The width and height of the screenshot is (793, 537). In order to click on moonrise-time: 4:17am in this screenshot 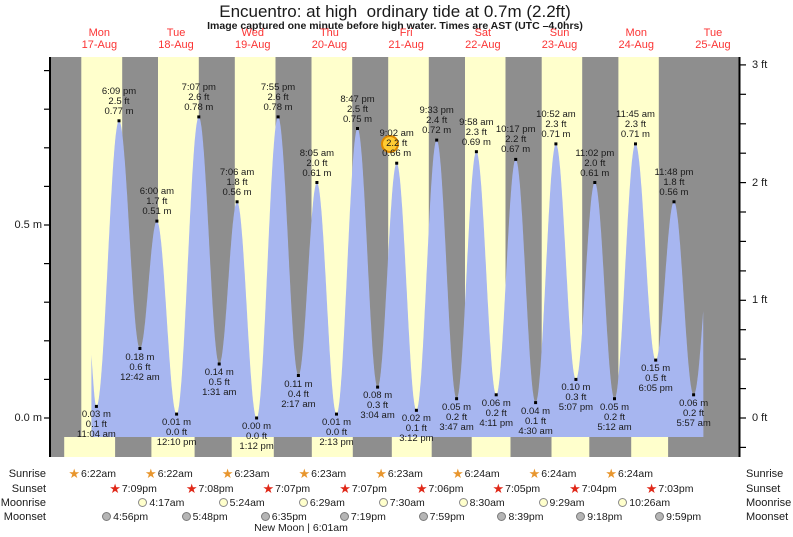, I will do `click(167, 502)`.